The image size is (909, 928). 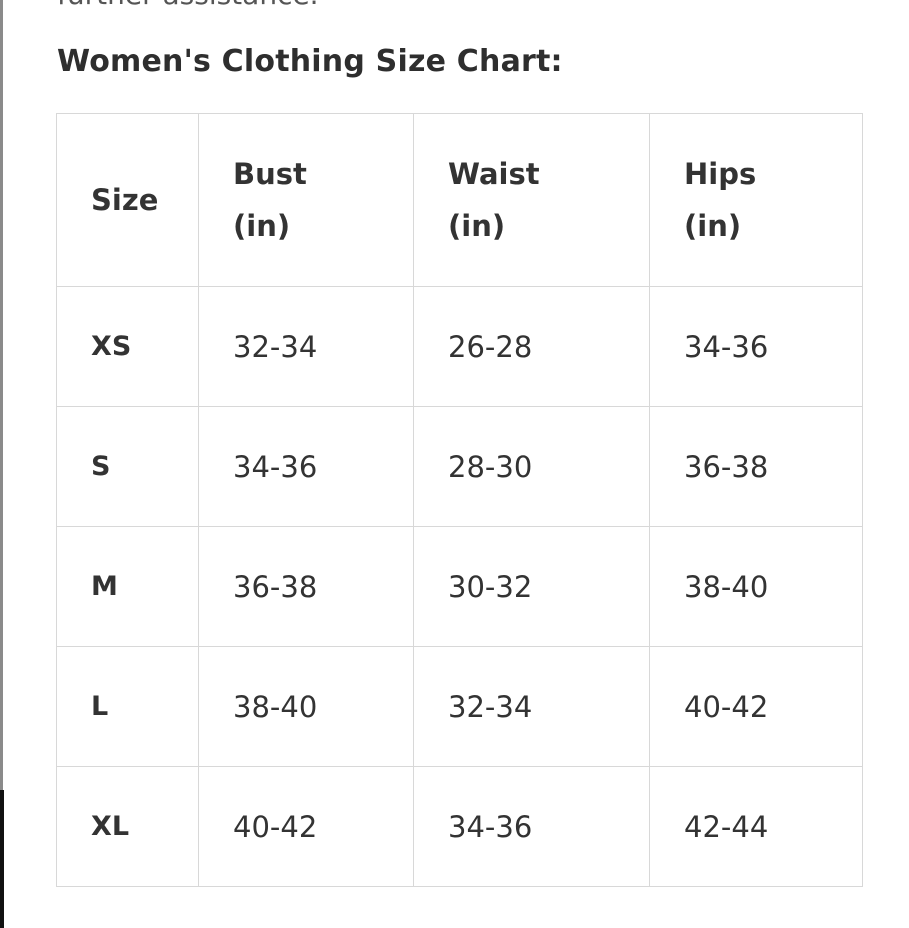 I want to click on size-cell: XS, so click(x=127, y=346).